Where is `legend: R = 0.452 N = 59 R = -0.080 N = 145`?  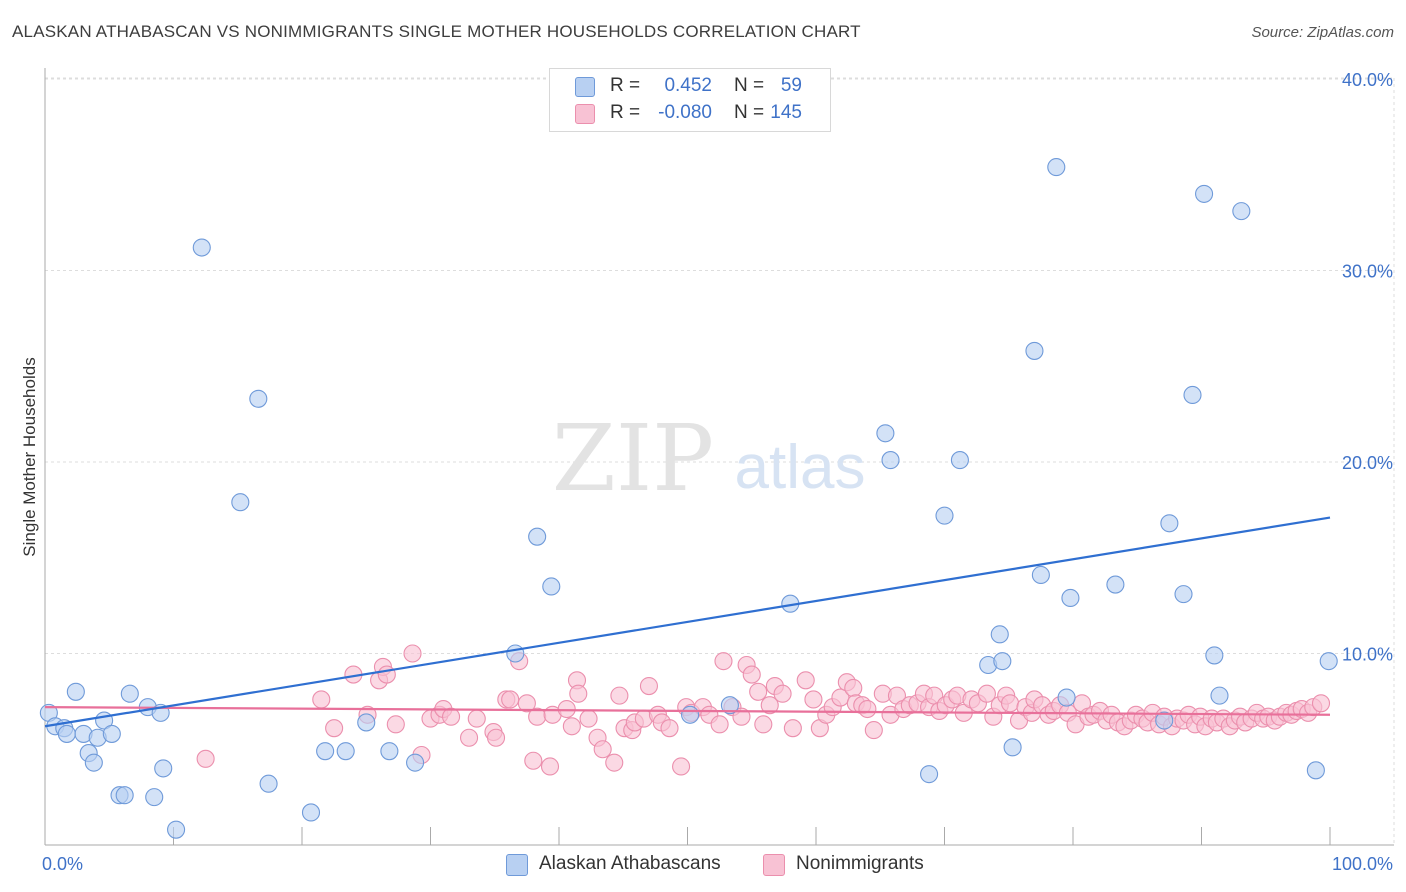
legend: R = 0.452 N = 59 R = -0.080 N = 145 is located at coordinates (690, 100).